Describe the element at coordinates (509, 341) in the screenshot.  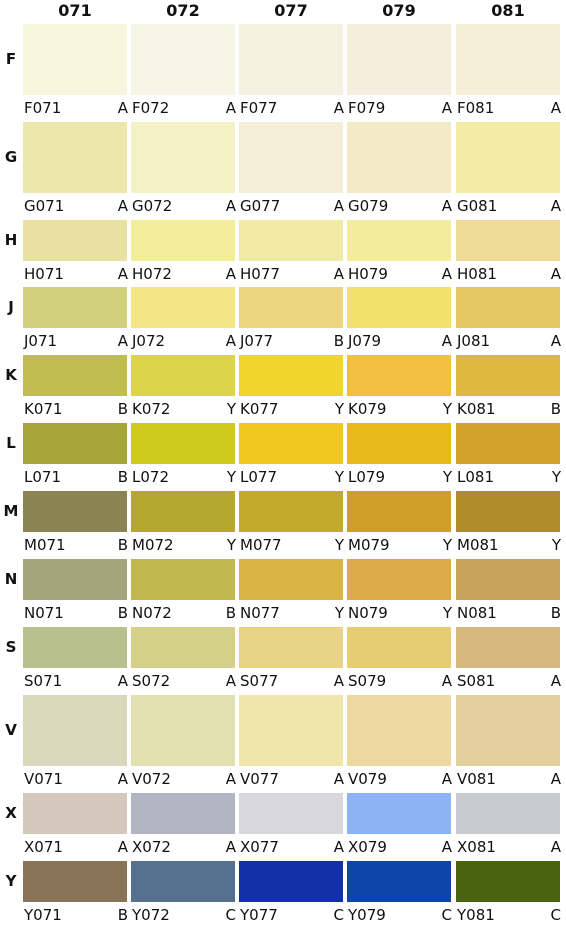
I see `swatch-label: J081 A` at that location.